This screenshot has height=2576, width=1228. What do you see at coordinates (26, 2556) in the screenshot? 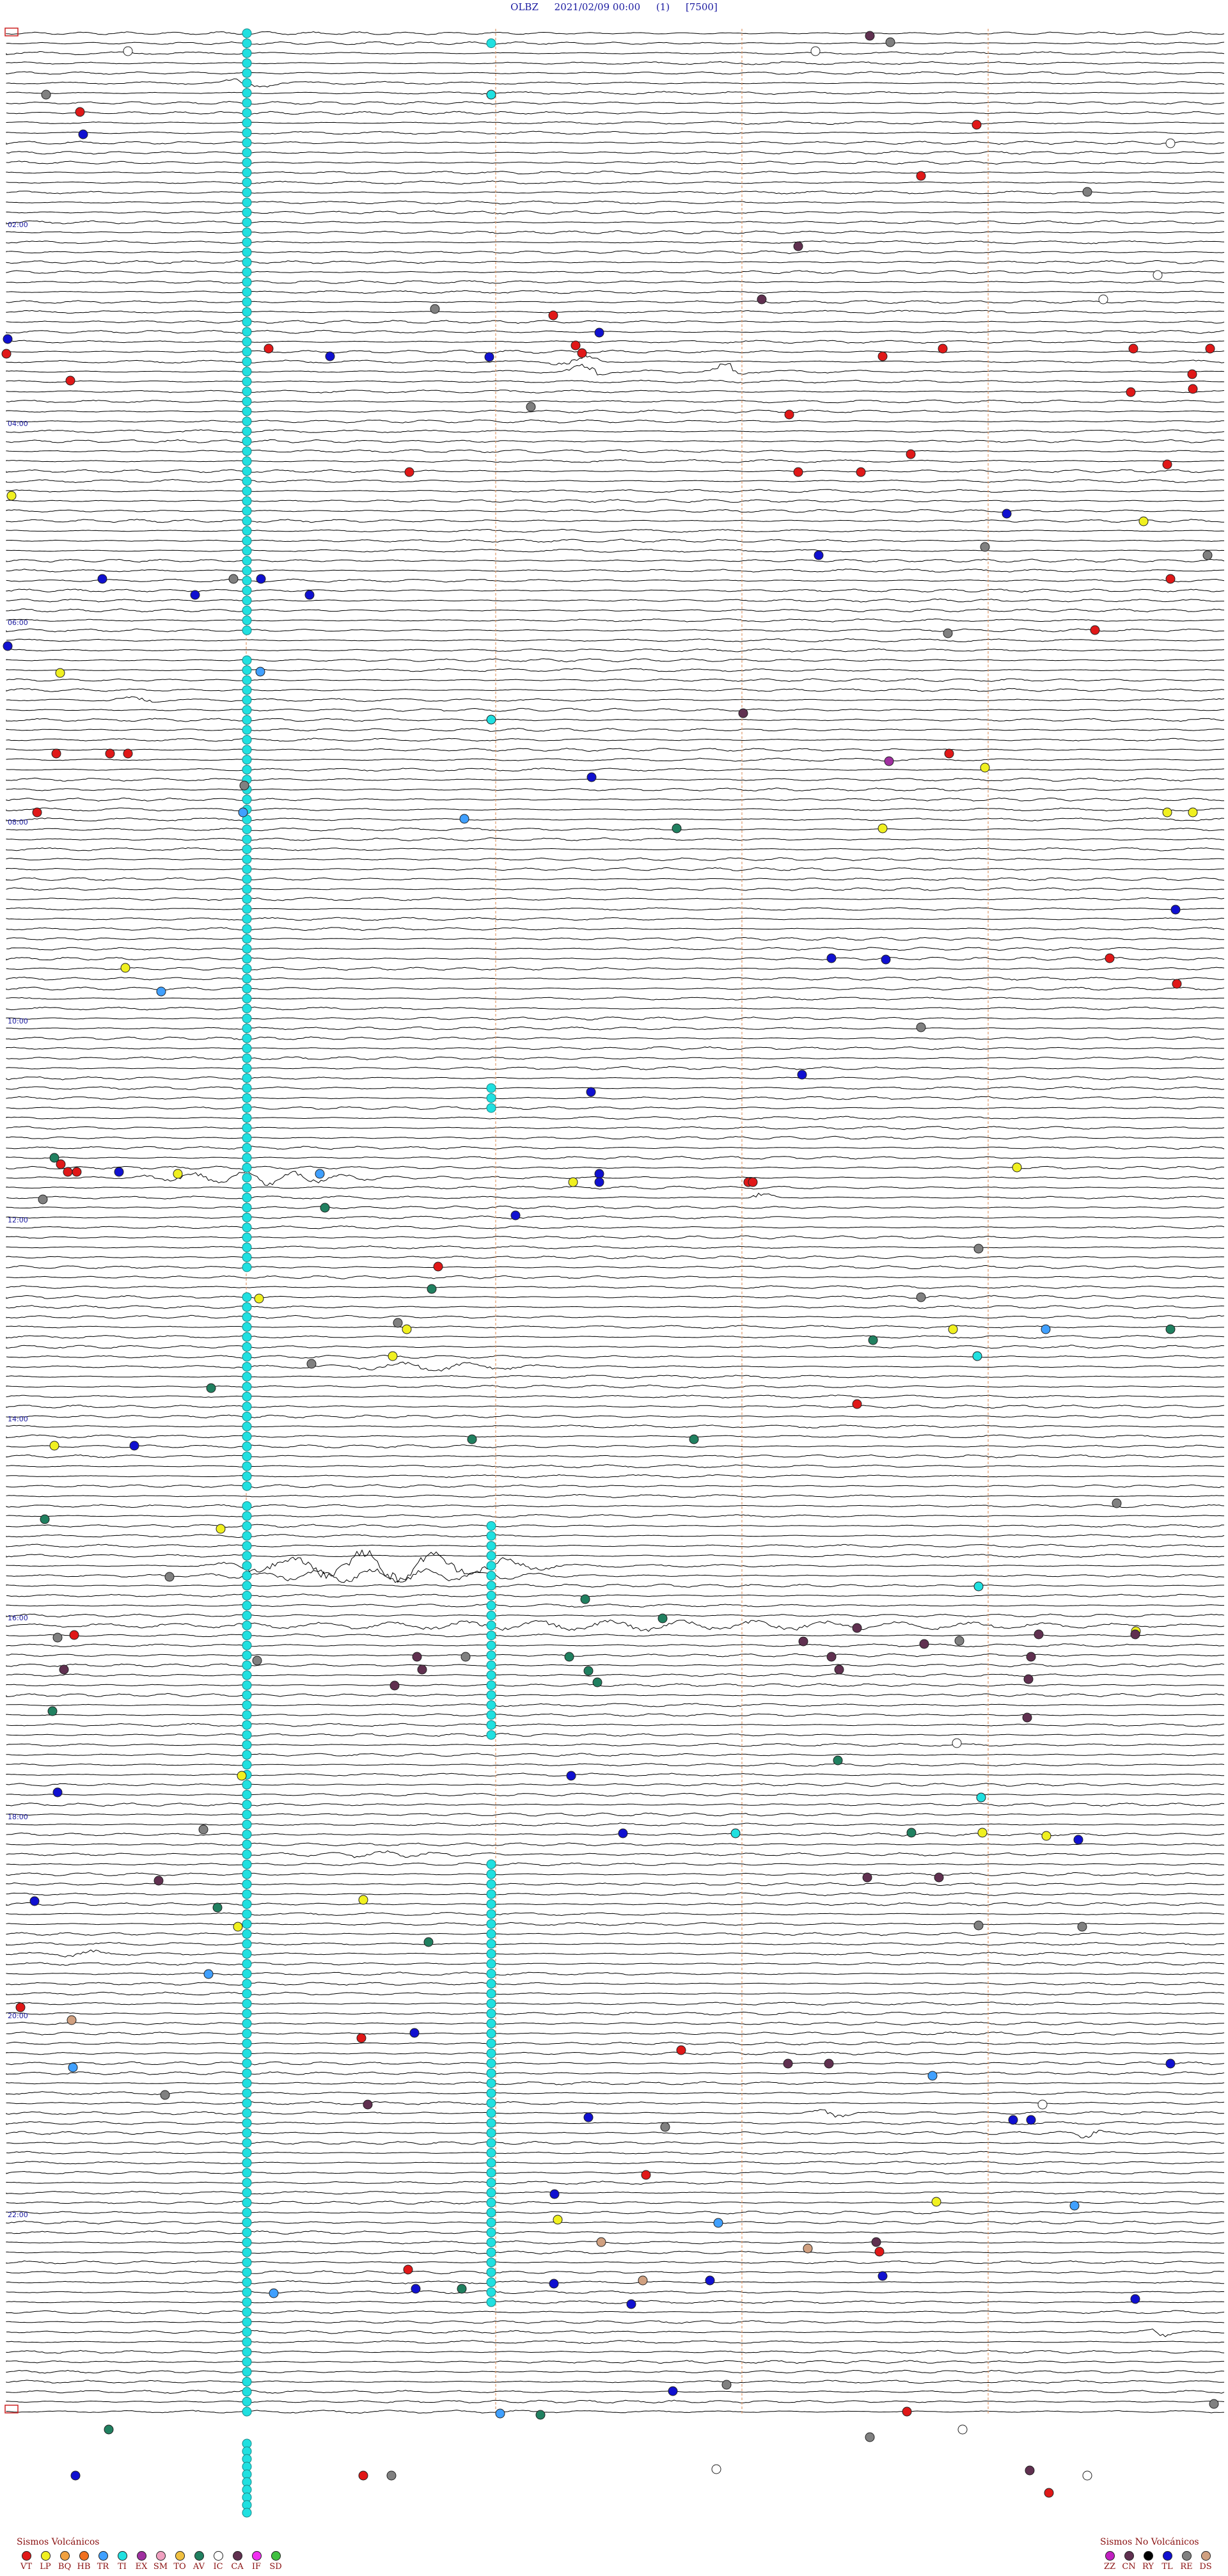
I see `legend-volcanic-vt-marker` at bounding box center [26, 2556].